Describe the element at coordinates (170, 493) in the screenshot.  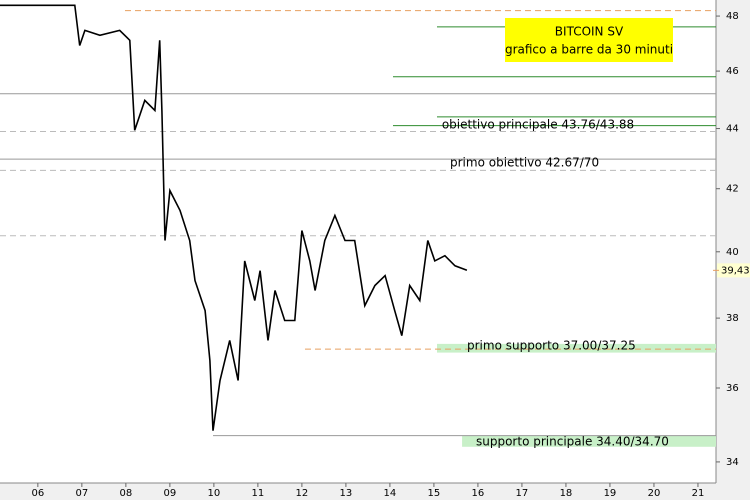
I see `x-tick-label: 09` at that location.